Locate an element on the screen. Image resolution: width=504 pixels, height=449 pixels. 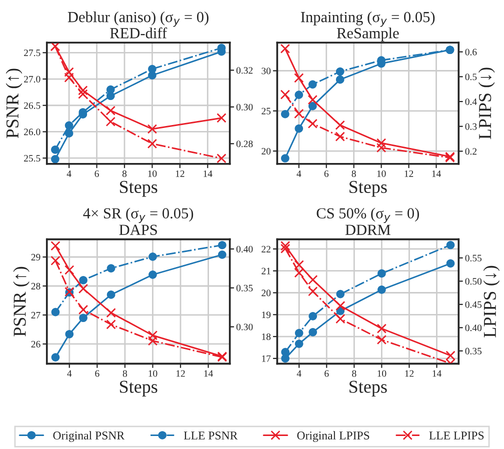
chart-subtitle: ReSample is located at coordinates (367, 35).